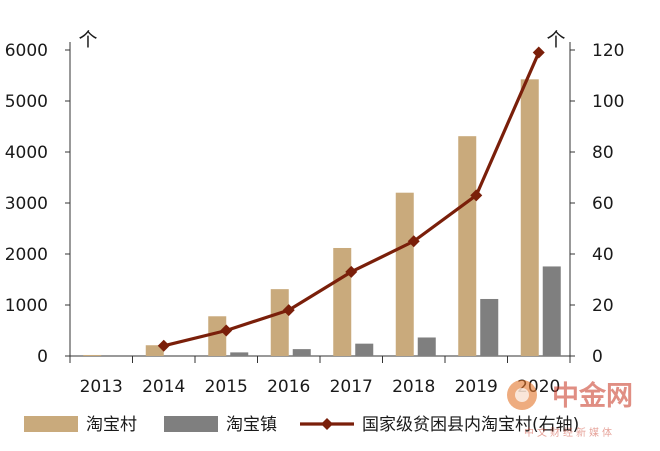  I want to click on x-tick-label: 2015, so click(226, 387).